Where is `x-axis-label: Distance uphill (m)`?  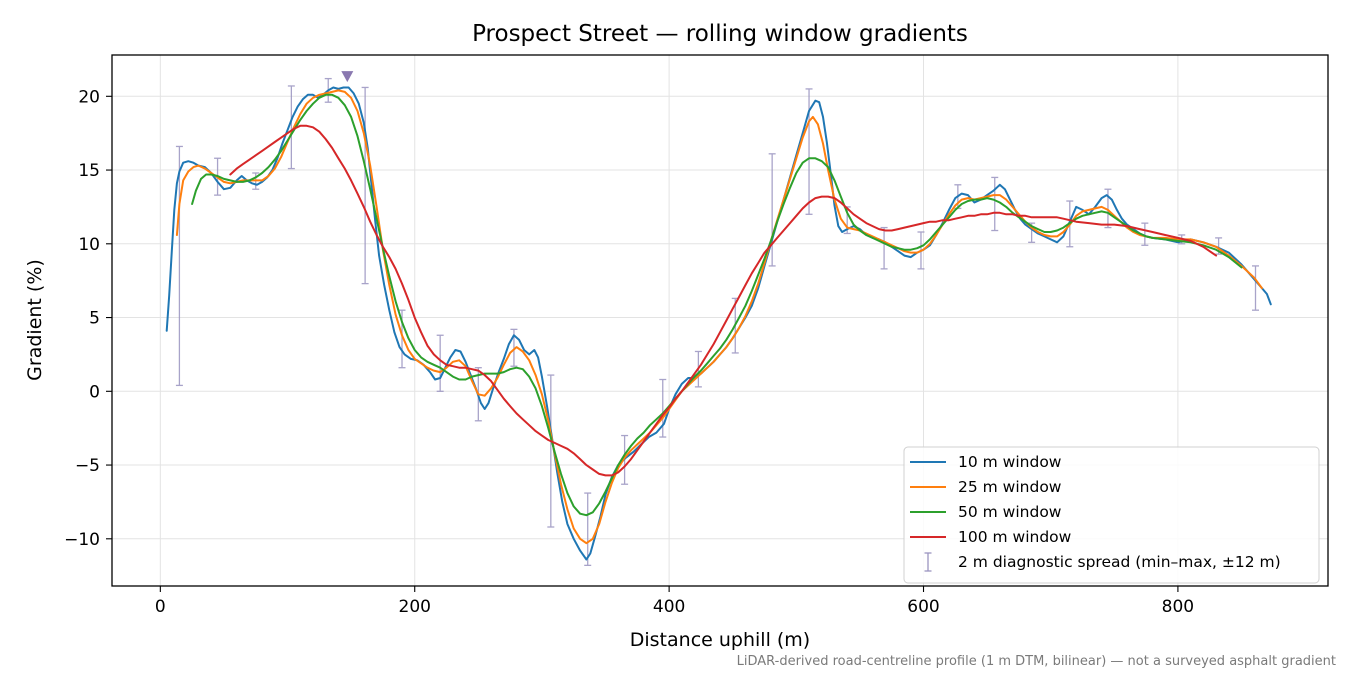 x-axis-label: Distance uphill (m) is located at coordinates (720, 640).